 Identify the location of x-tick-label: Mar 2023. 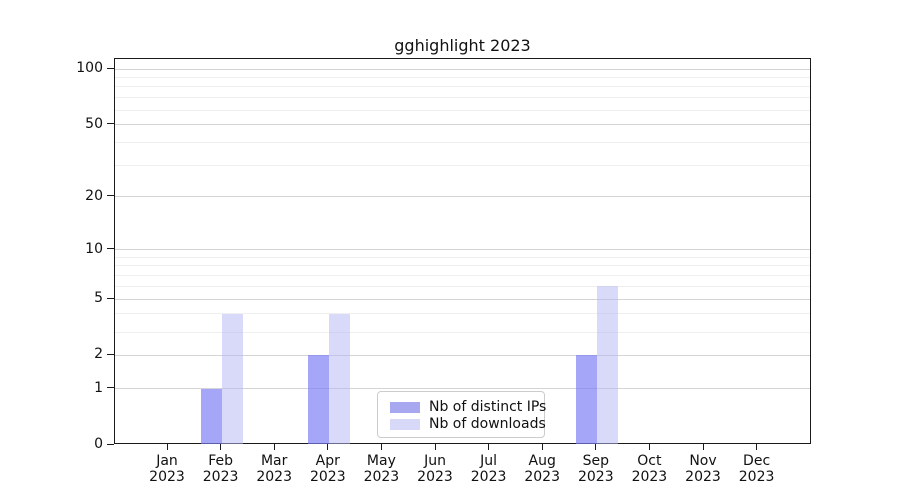
(274, 469).